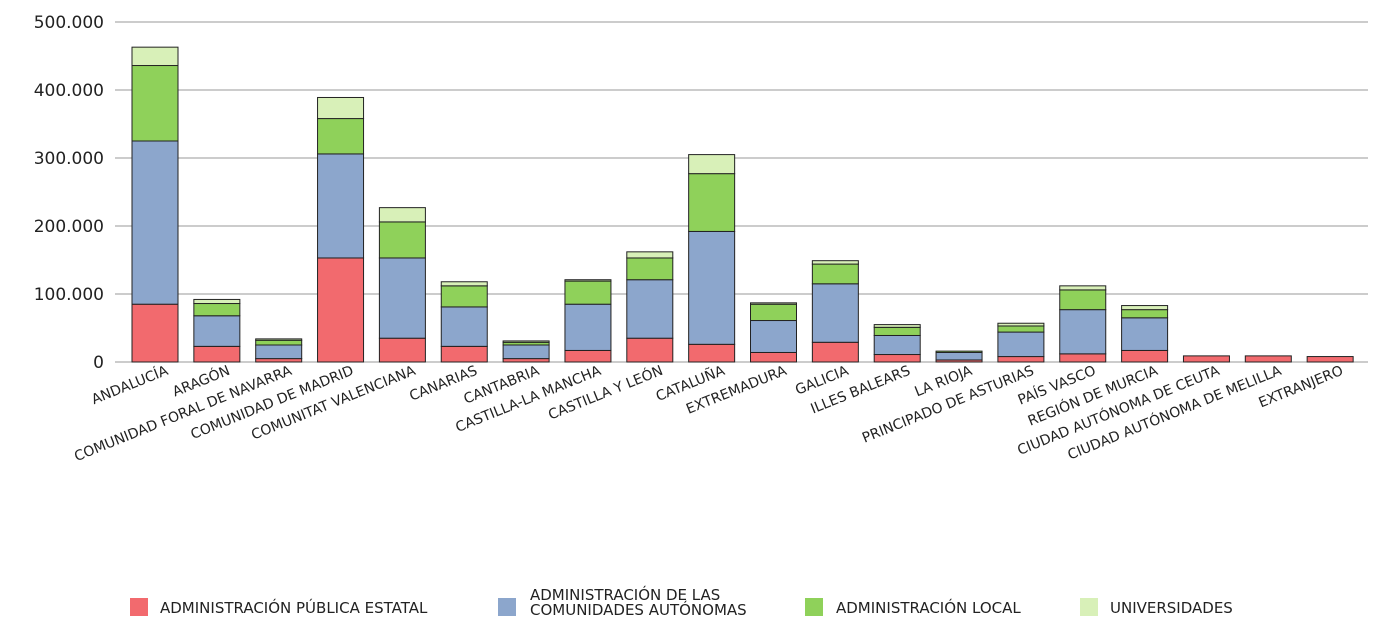 This screenshot has width=1378, height=621. What do you see at coordinates (69, 159) in the screenshot?
I see `y-tick-label: 300.000` at bounding box center [69, 159].